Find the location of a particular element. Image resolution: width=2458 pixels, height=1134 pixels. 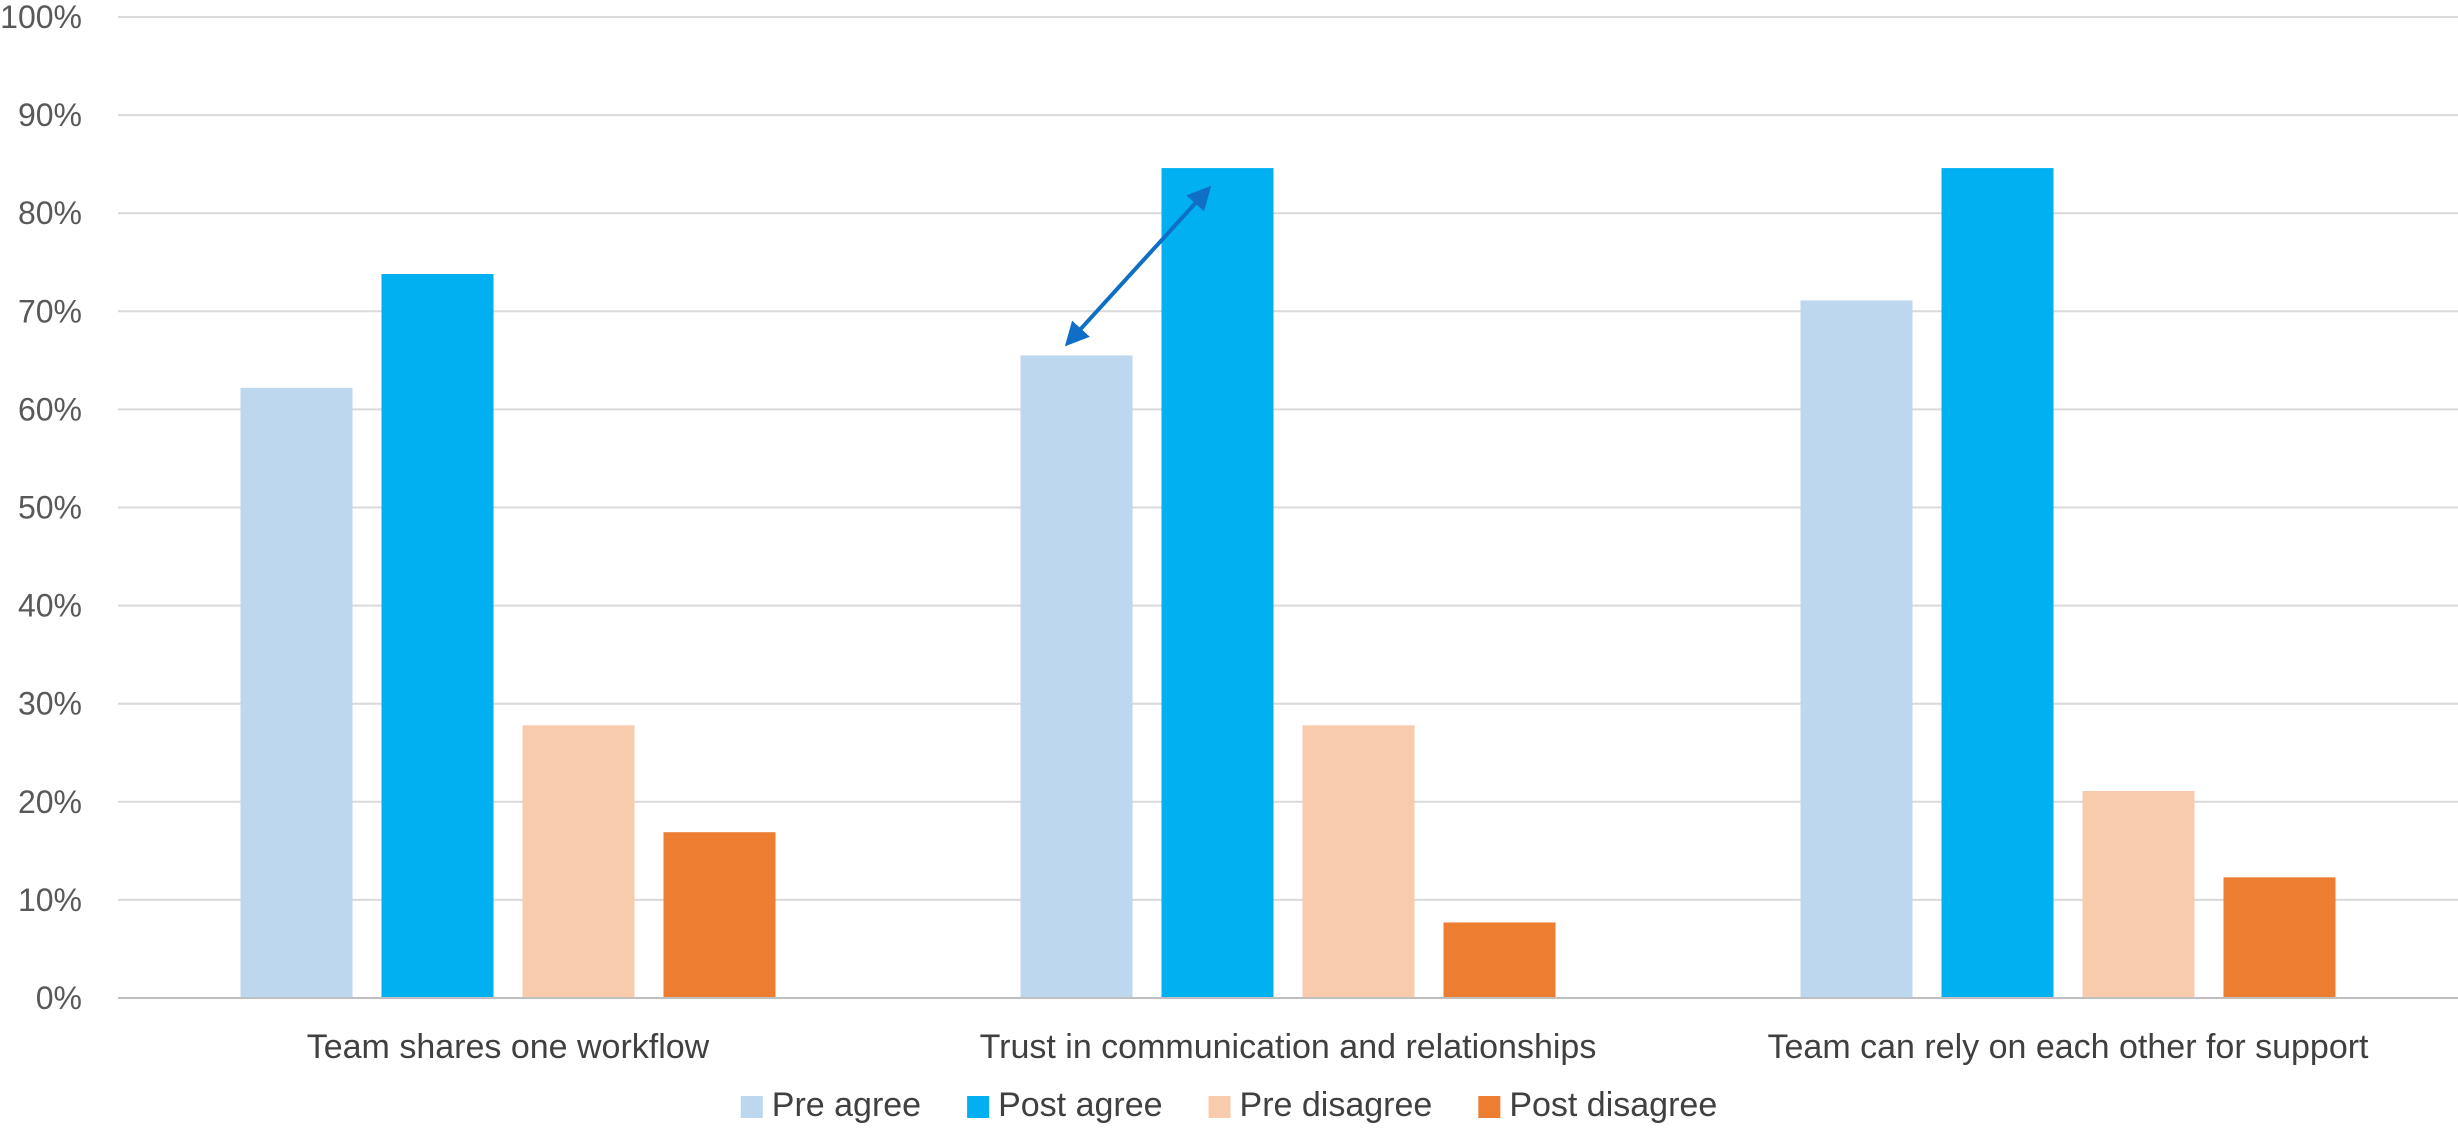

y-tick-label: 100% is located at coordinates (41, 17).